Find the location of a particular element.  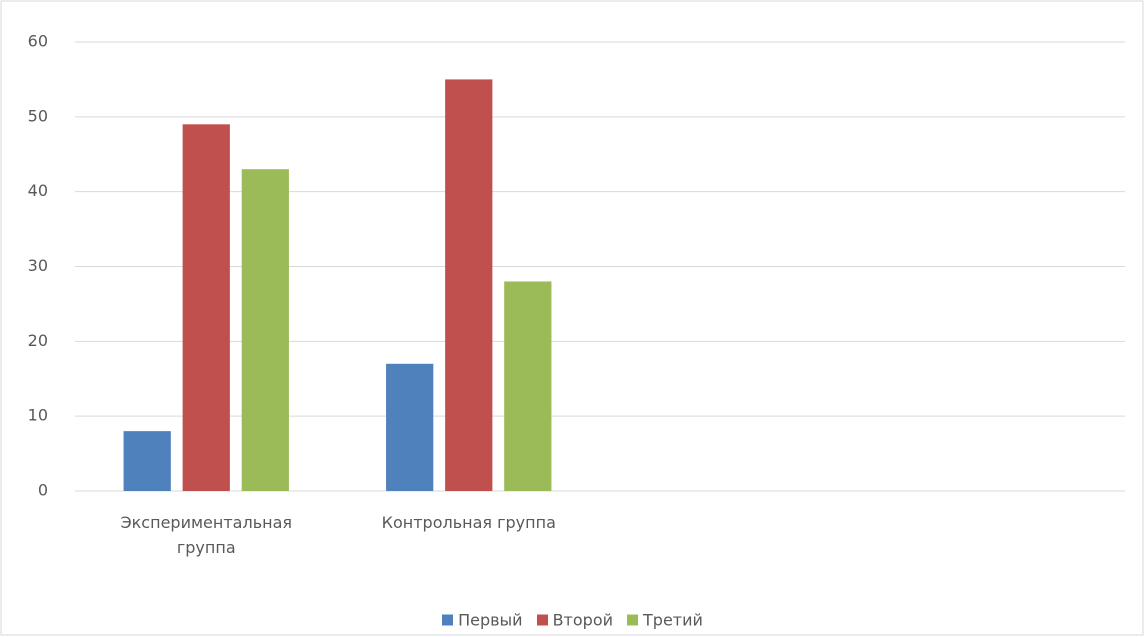

legend-label: Второй is located at coordinates (583, 620).